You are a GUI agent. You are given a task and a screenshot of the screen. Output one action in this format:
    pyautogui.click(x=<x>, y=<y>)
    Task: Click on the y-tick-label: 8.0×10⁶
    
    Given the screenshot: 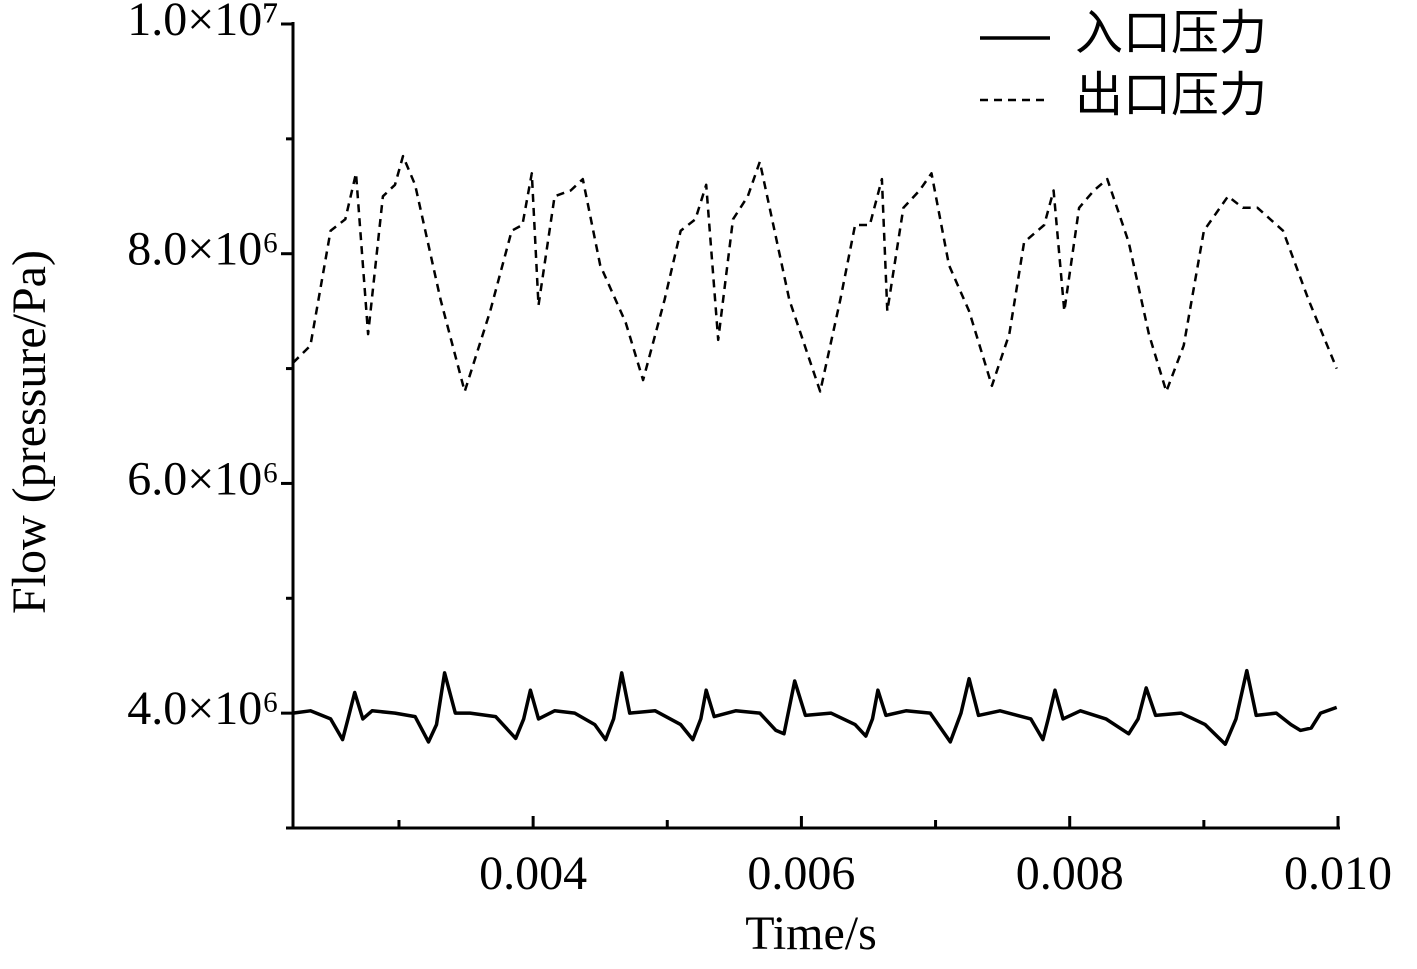 What is the action you would take?
    pyautogui.click(x=203, y=249)
    